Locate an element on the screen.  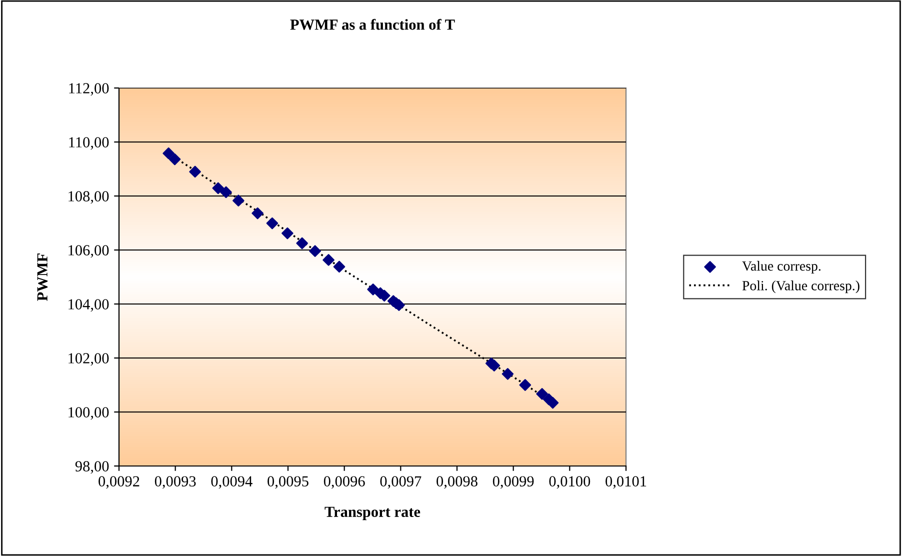
x-tick-label: 0,0097 is located at coordinates (401, 482).